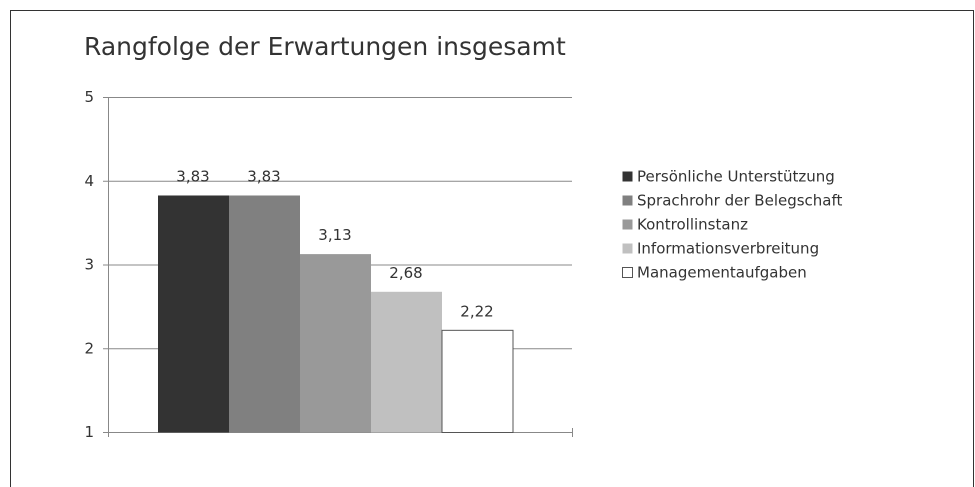 Image resolution: width=975 pixels, height=487 pixels. What do you see at coordinates (89, 348) in the screenshot?
I see `y-tick-label: 2` at bounding box center [89, 348].